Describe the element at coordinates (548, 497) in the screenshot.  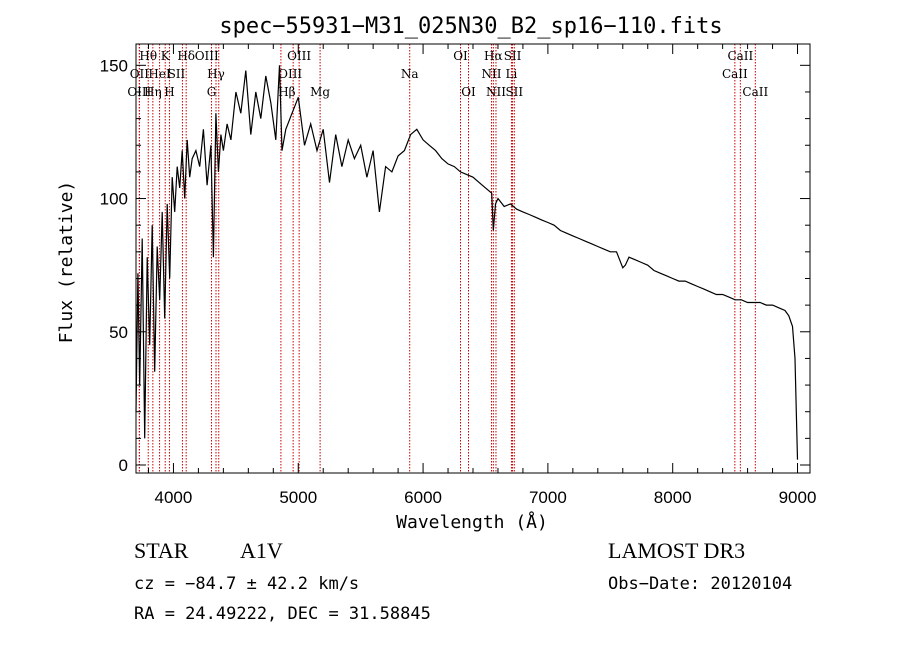
I see `x-tick-label: 7000` at that location.